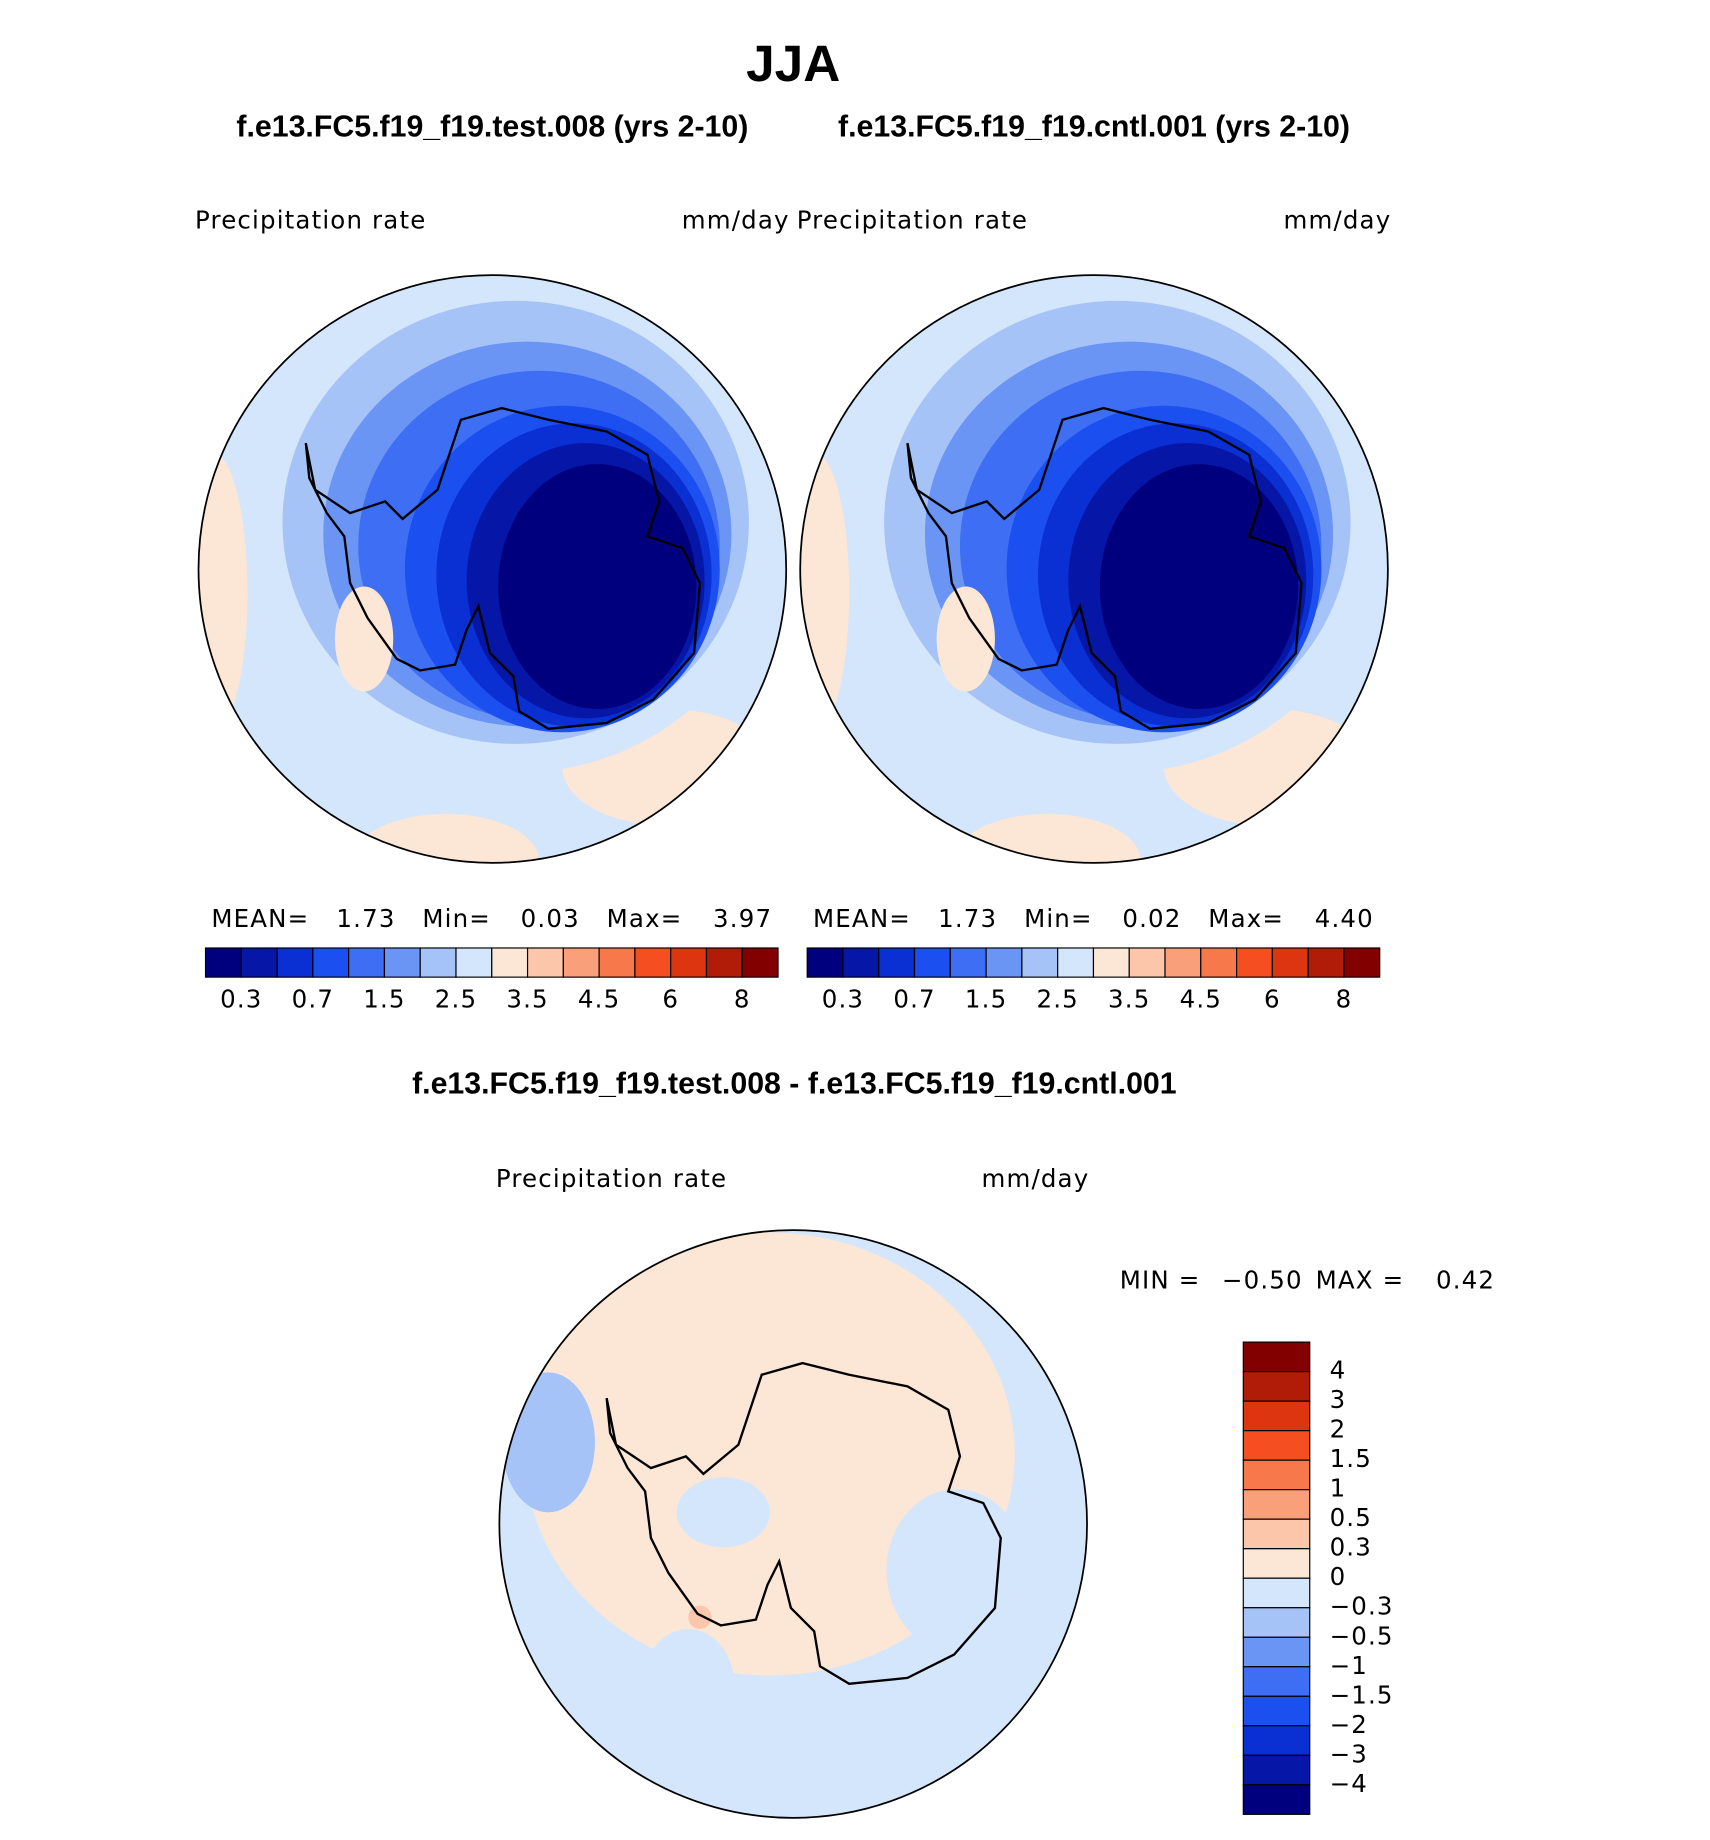 This screenshot has height=1840, width=1710. I want to click on stat-value: 0.03, so click(550, 918).